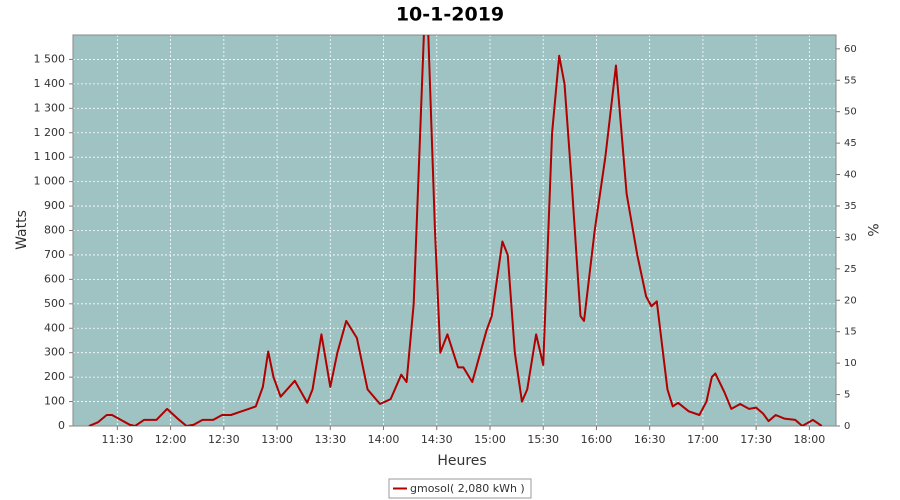  Describe the element at coordinates (224, 439) in the screenshot. I see `x-tick-label: 12:30` at that location.